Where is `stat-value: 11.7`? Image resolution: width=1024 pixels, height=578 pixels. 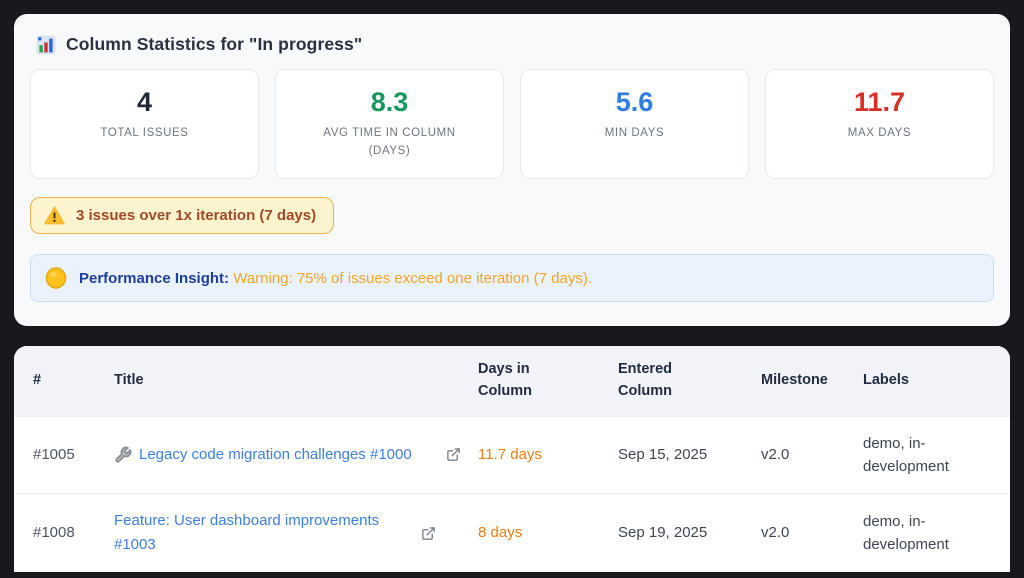
stat-value: 11.7 is located at coordinates (879, 102).